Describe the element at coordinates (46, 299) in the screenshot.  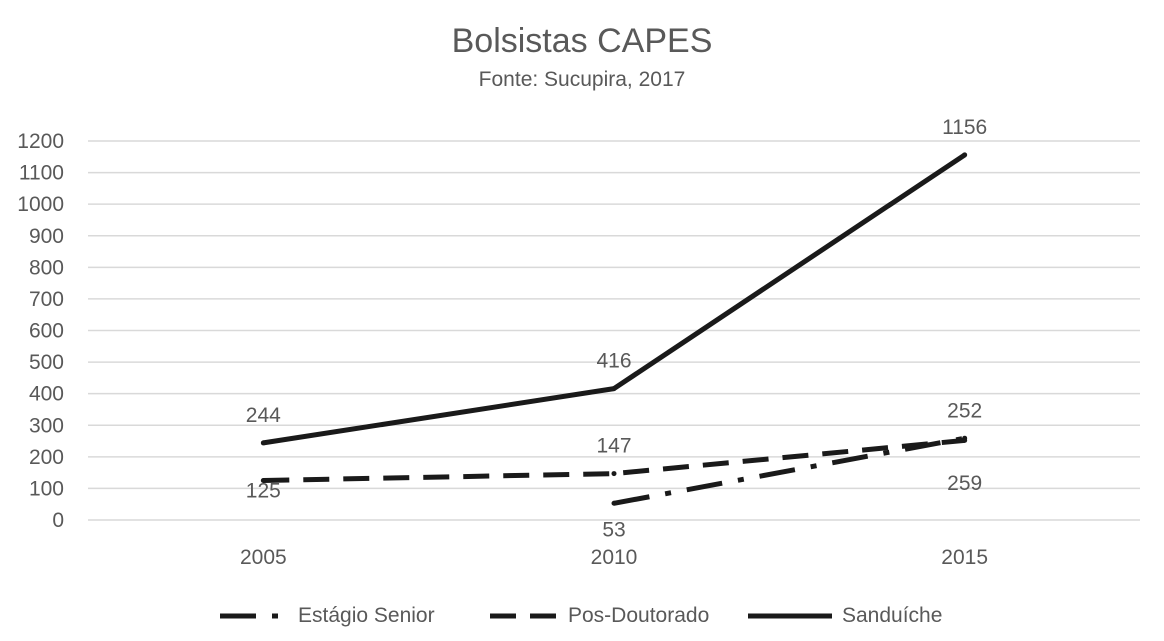
I see `y-tick-label: 700` at that location.